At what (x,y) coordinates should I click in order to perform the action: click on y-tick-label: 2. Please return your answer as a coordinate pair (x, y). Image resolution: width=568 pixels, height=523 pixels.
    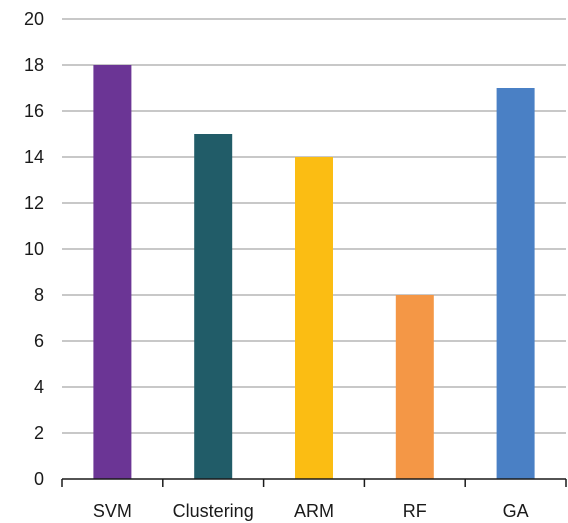
    Looking at the image, I should click on (39, 433).